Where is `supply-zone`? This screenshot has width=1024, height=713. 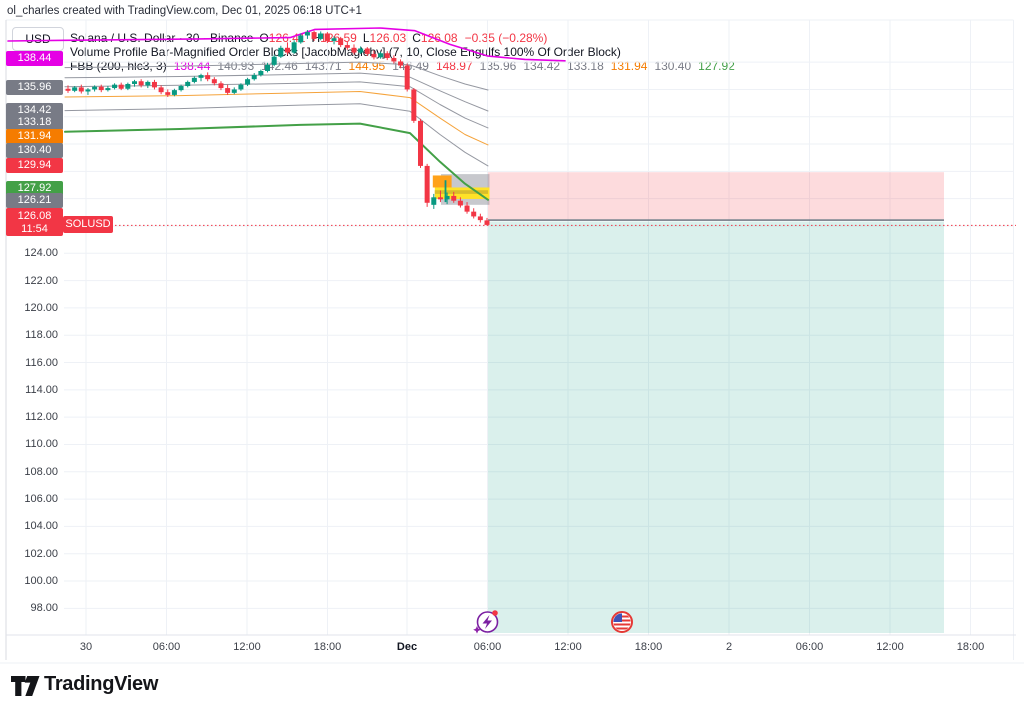 supply-zone is located at coordinates (716, 196).